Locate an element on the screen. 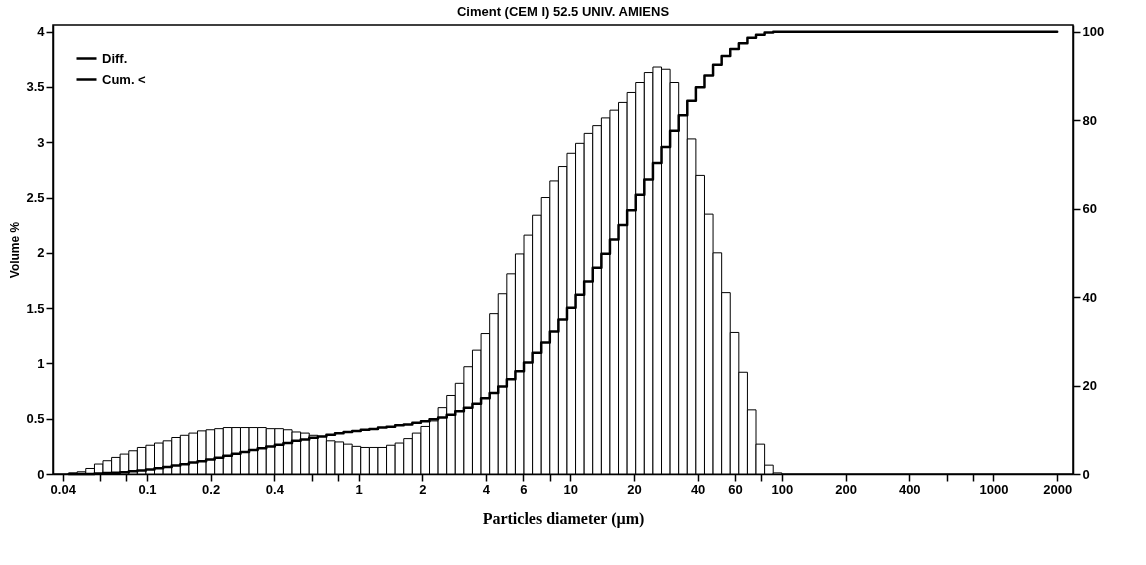 The width and height of the screenshot is (1146, 565). y-tick-label: 3 is located at coordinates (41, 142).